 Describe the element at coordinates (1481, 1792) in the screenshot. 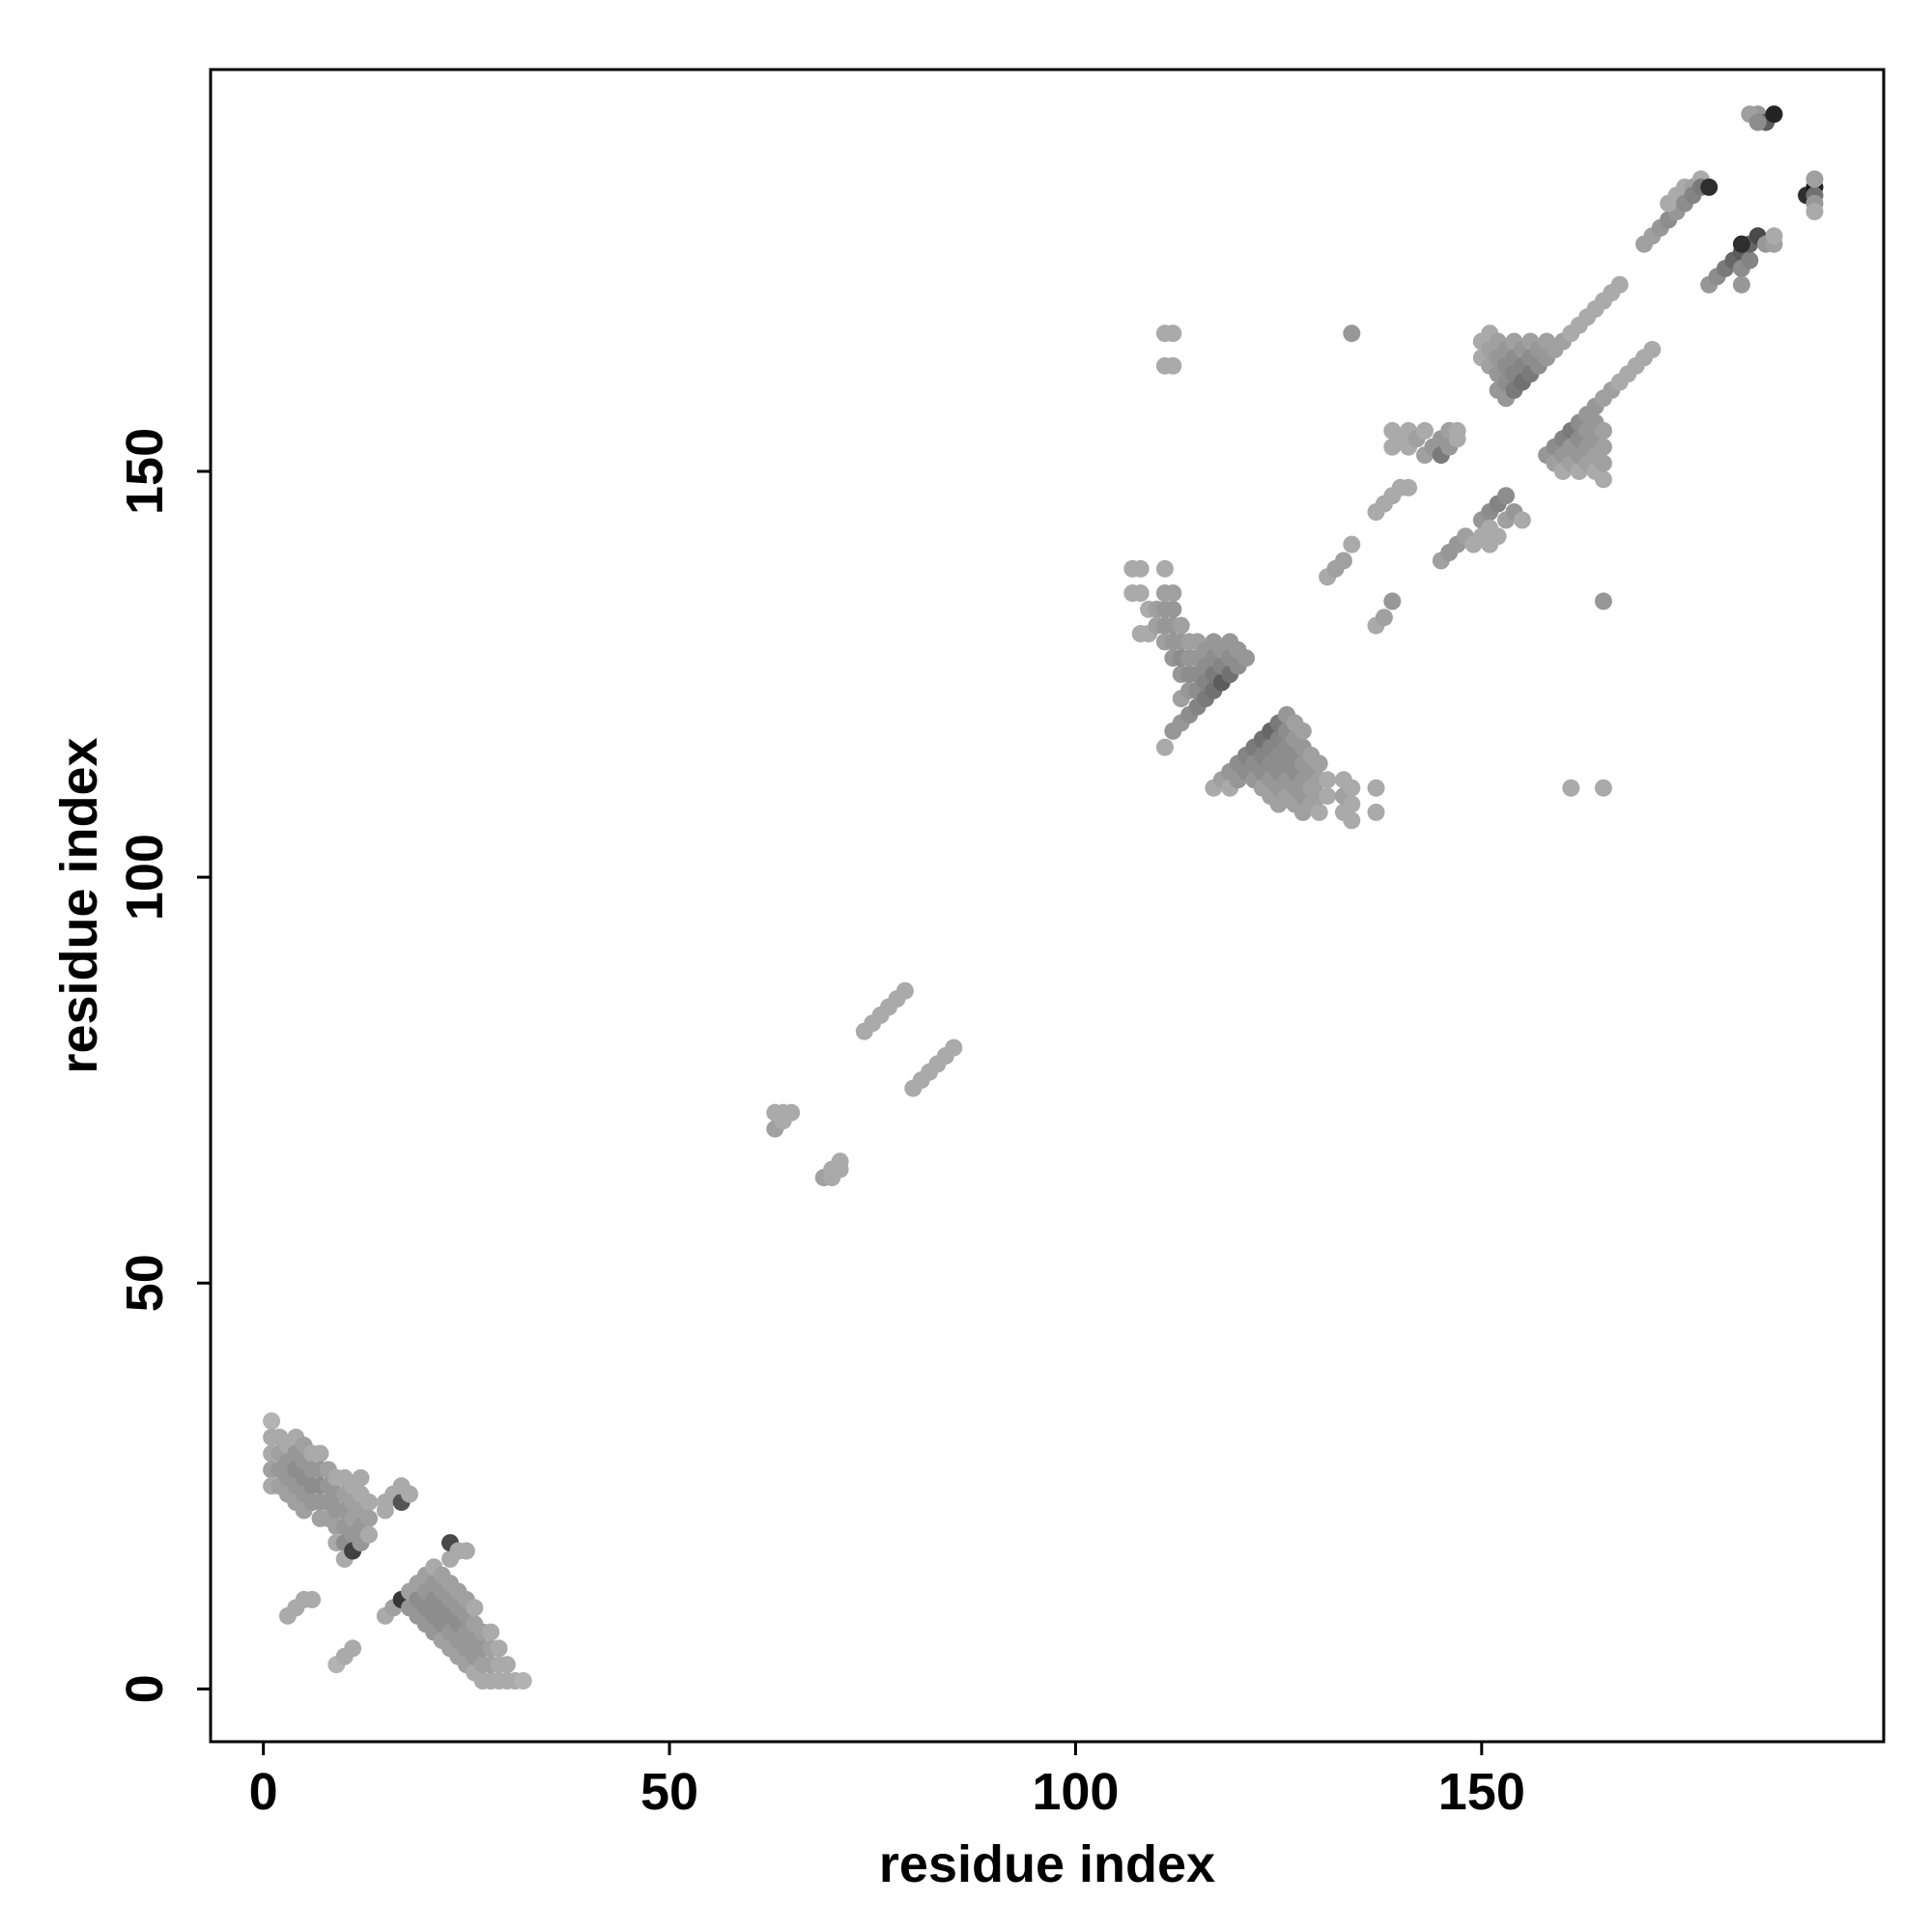

I see `x-tick-label: 150` at that location.